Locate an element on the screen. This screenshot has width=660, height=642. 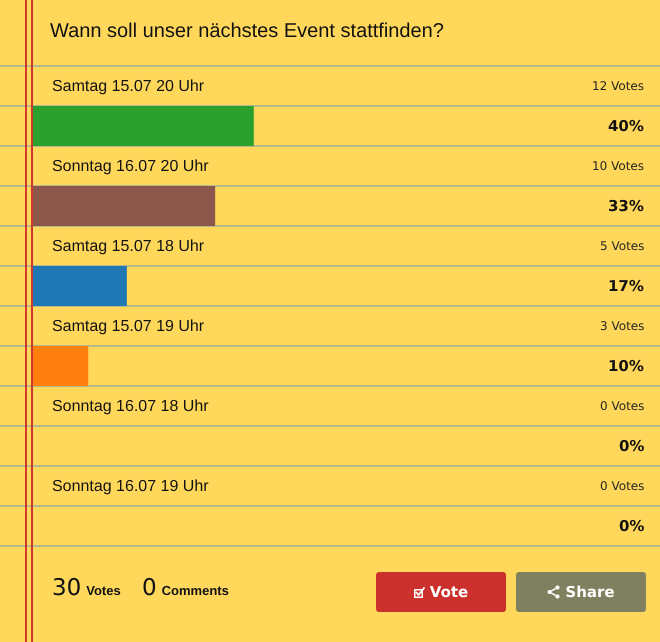
text: 30 is located at coordinates (67, 588).